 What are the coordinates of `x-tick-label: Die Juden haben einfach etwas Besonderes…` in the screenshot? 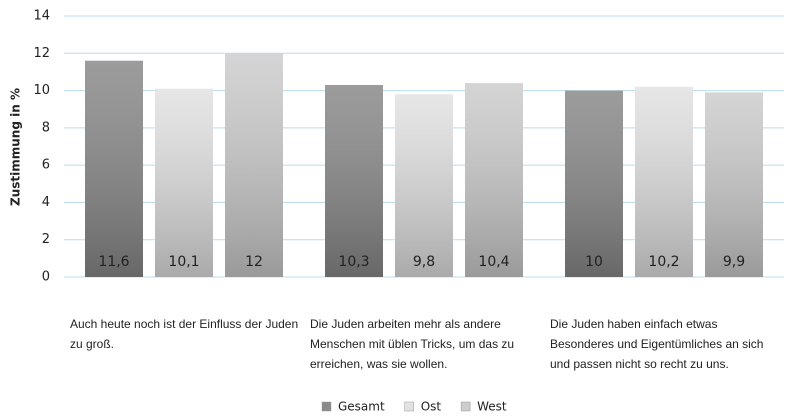 It's located at (657, 344).